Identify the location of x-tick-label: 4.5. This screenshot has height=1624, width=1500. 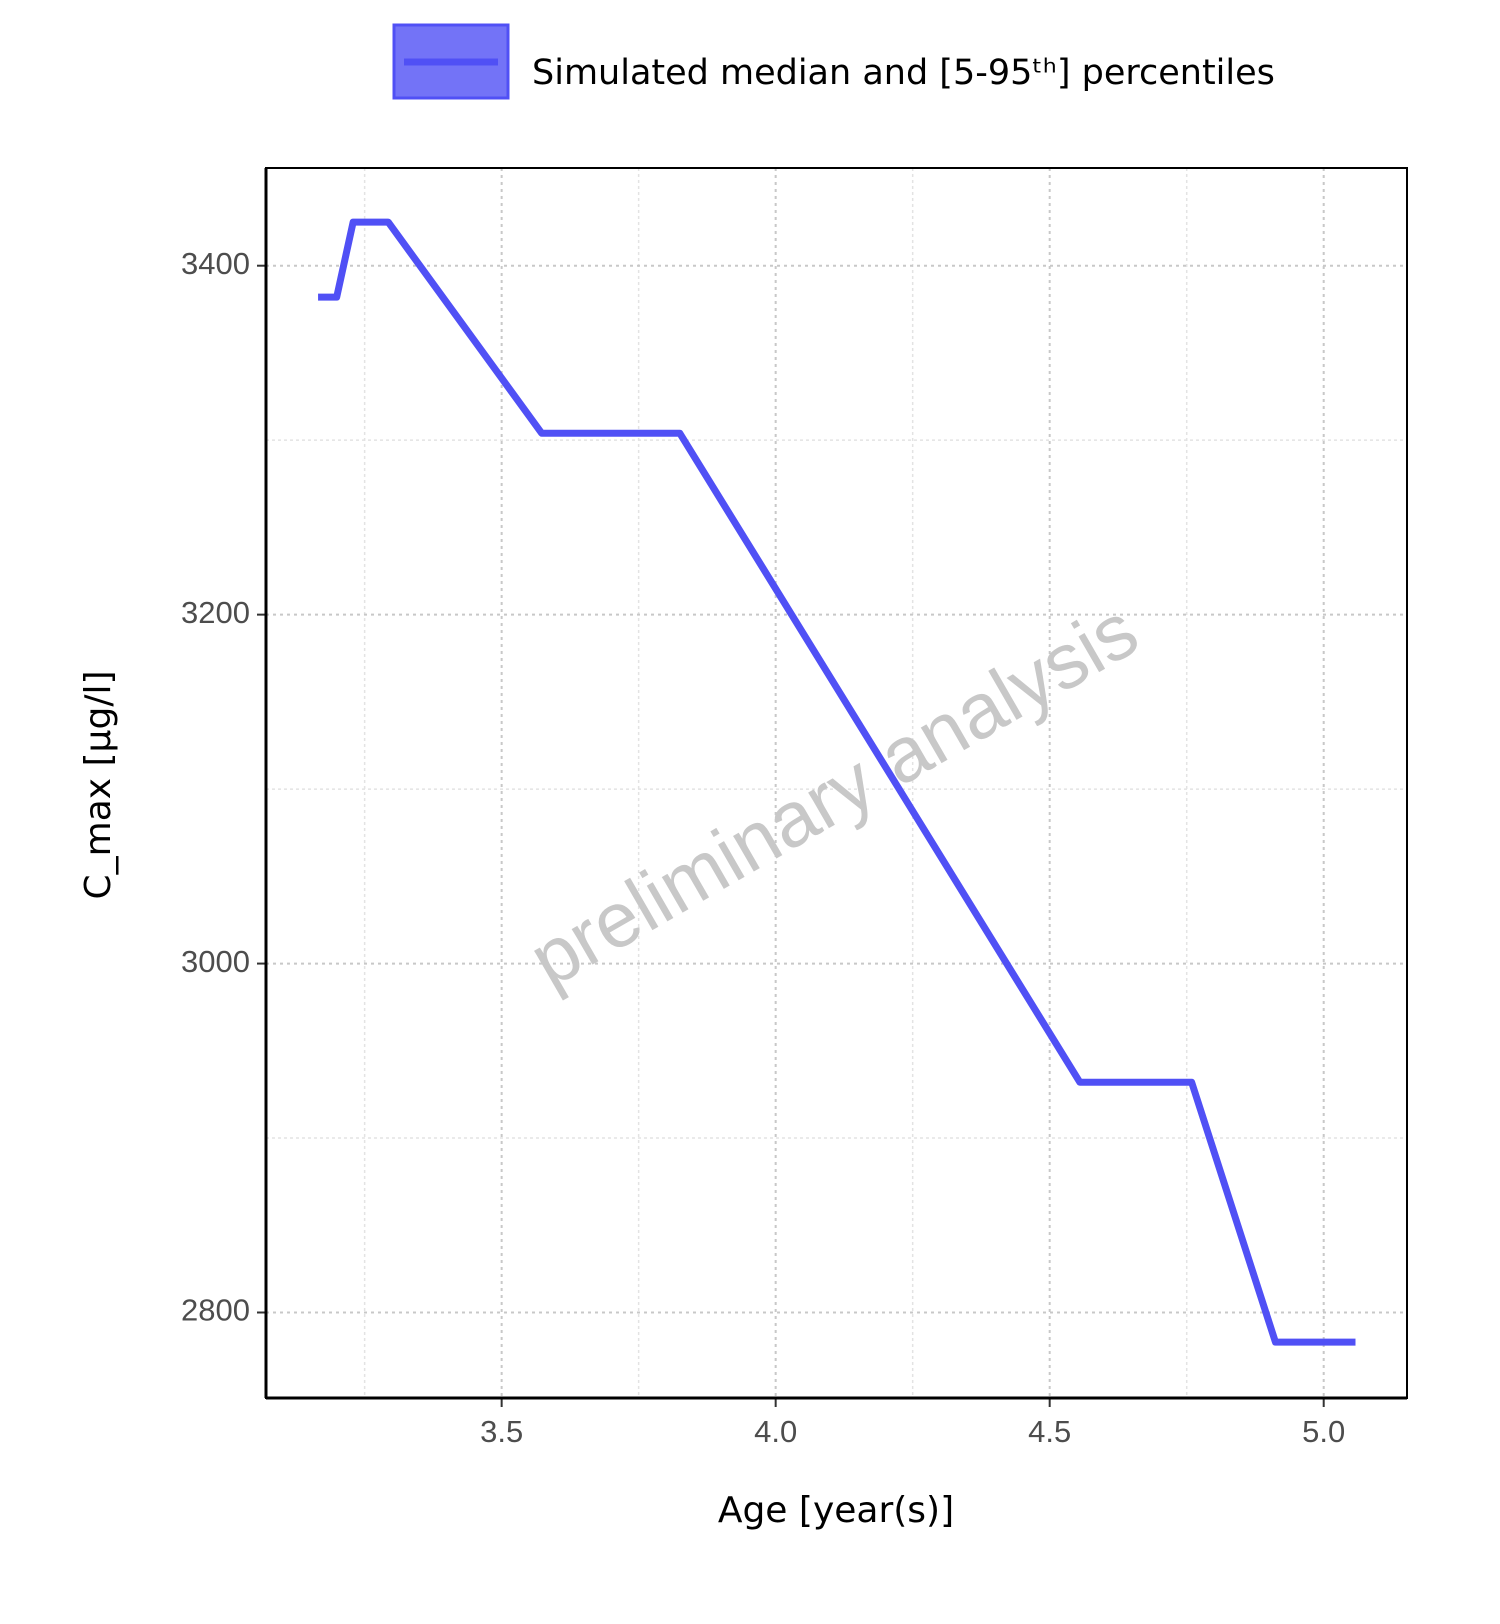
(1049, 1431).